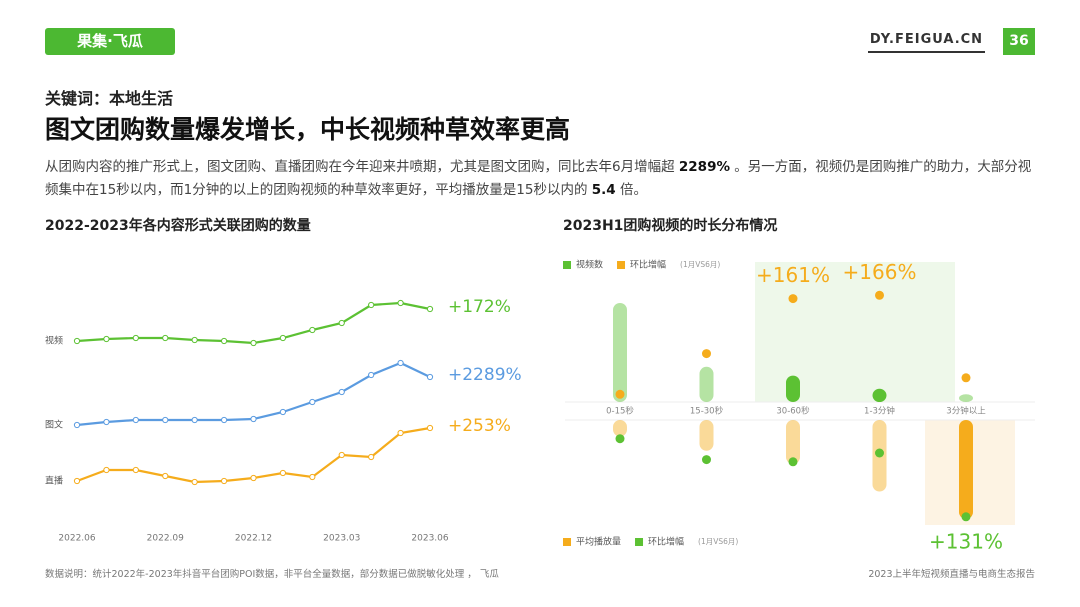  Describe the element at coordinates (54, 425) in the screenshot. I see `series-label: 图文` at that location.